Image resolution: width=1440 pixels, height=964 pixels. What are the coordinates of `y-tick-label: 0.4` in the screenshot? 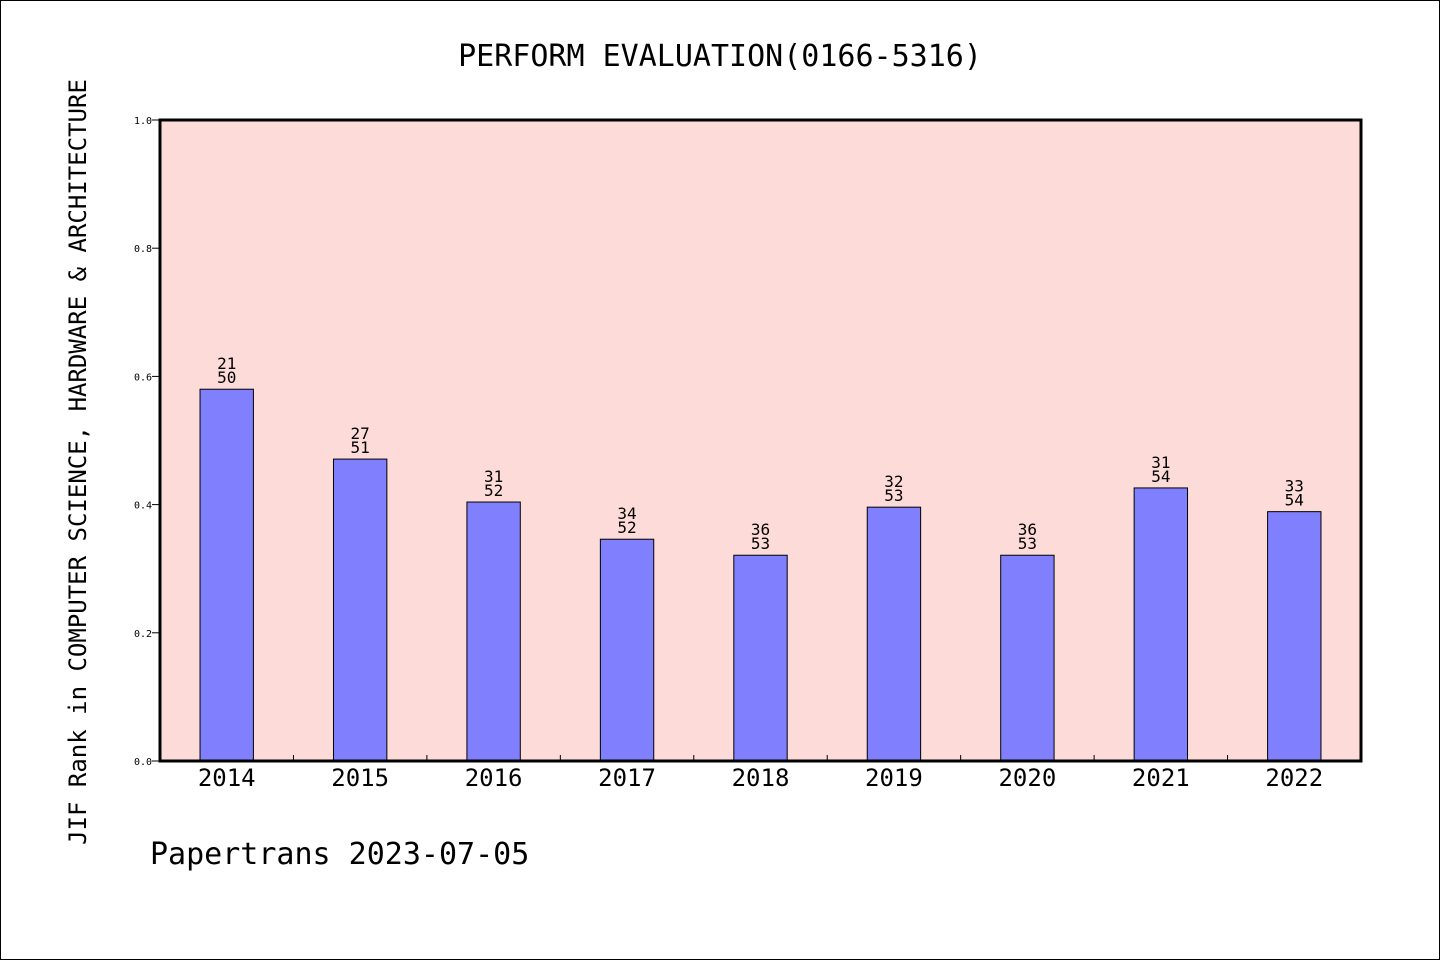 It's located at (143, 506).